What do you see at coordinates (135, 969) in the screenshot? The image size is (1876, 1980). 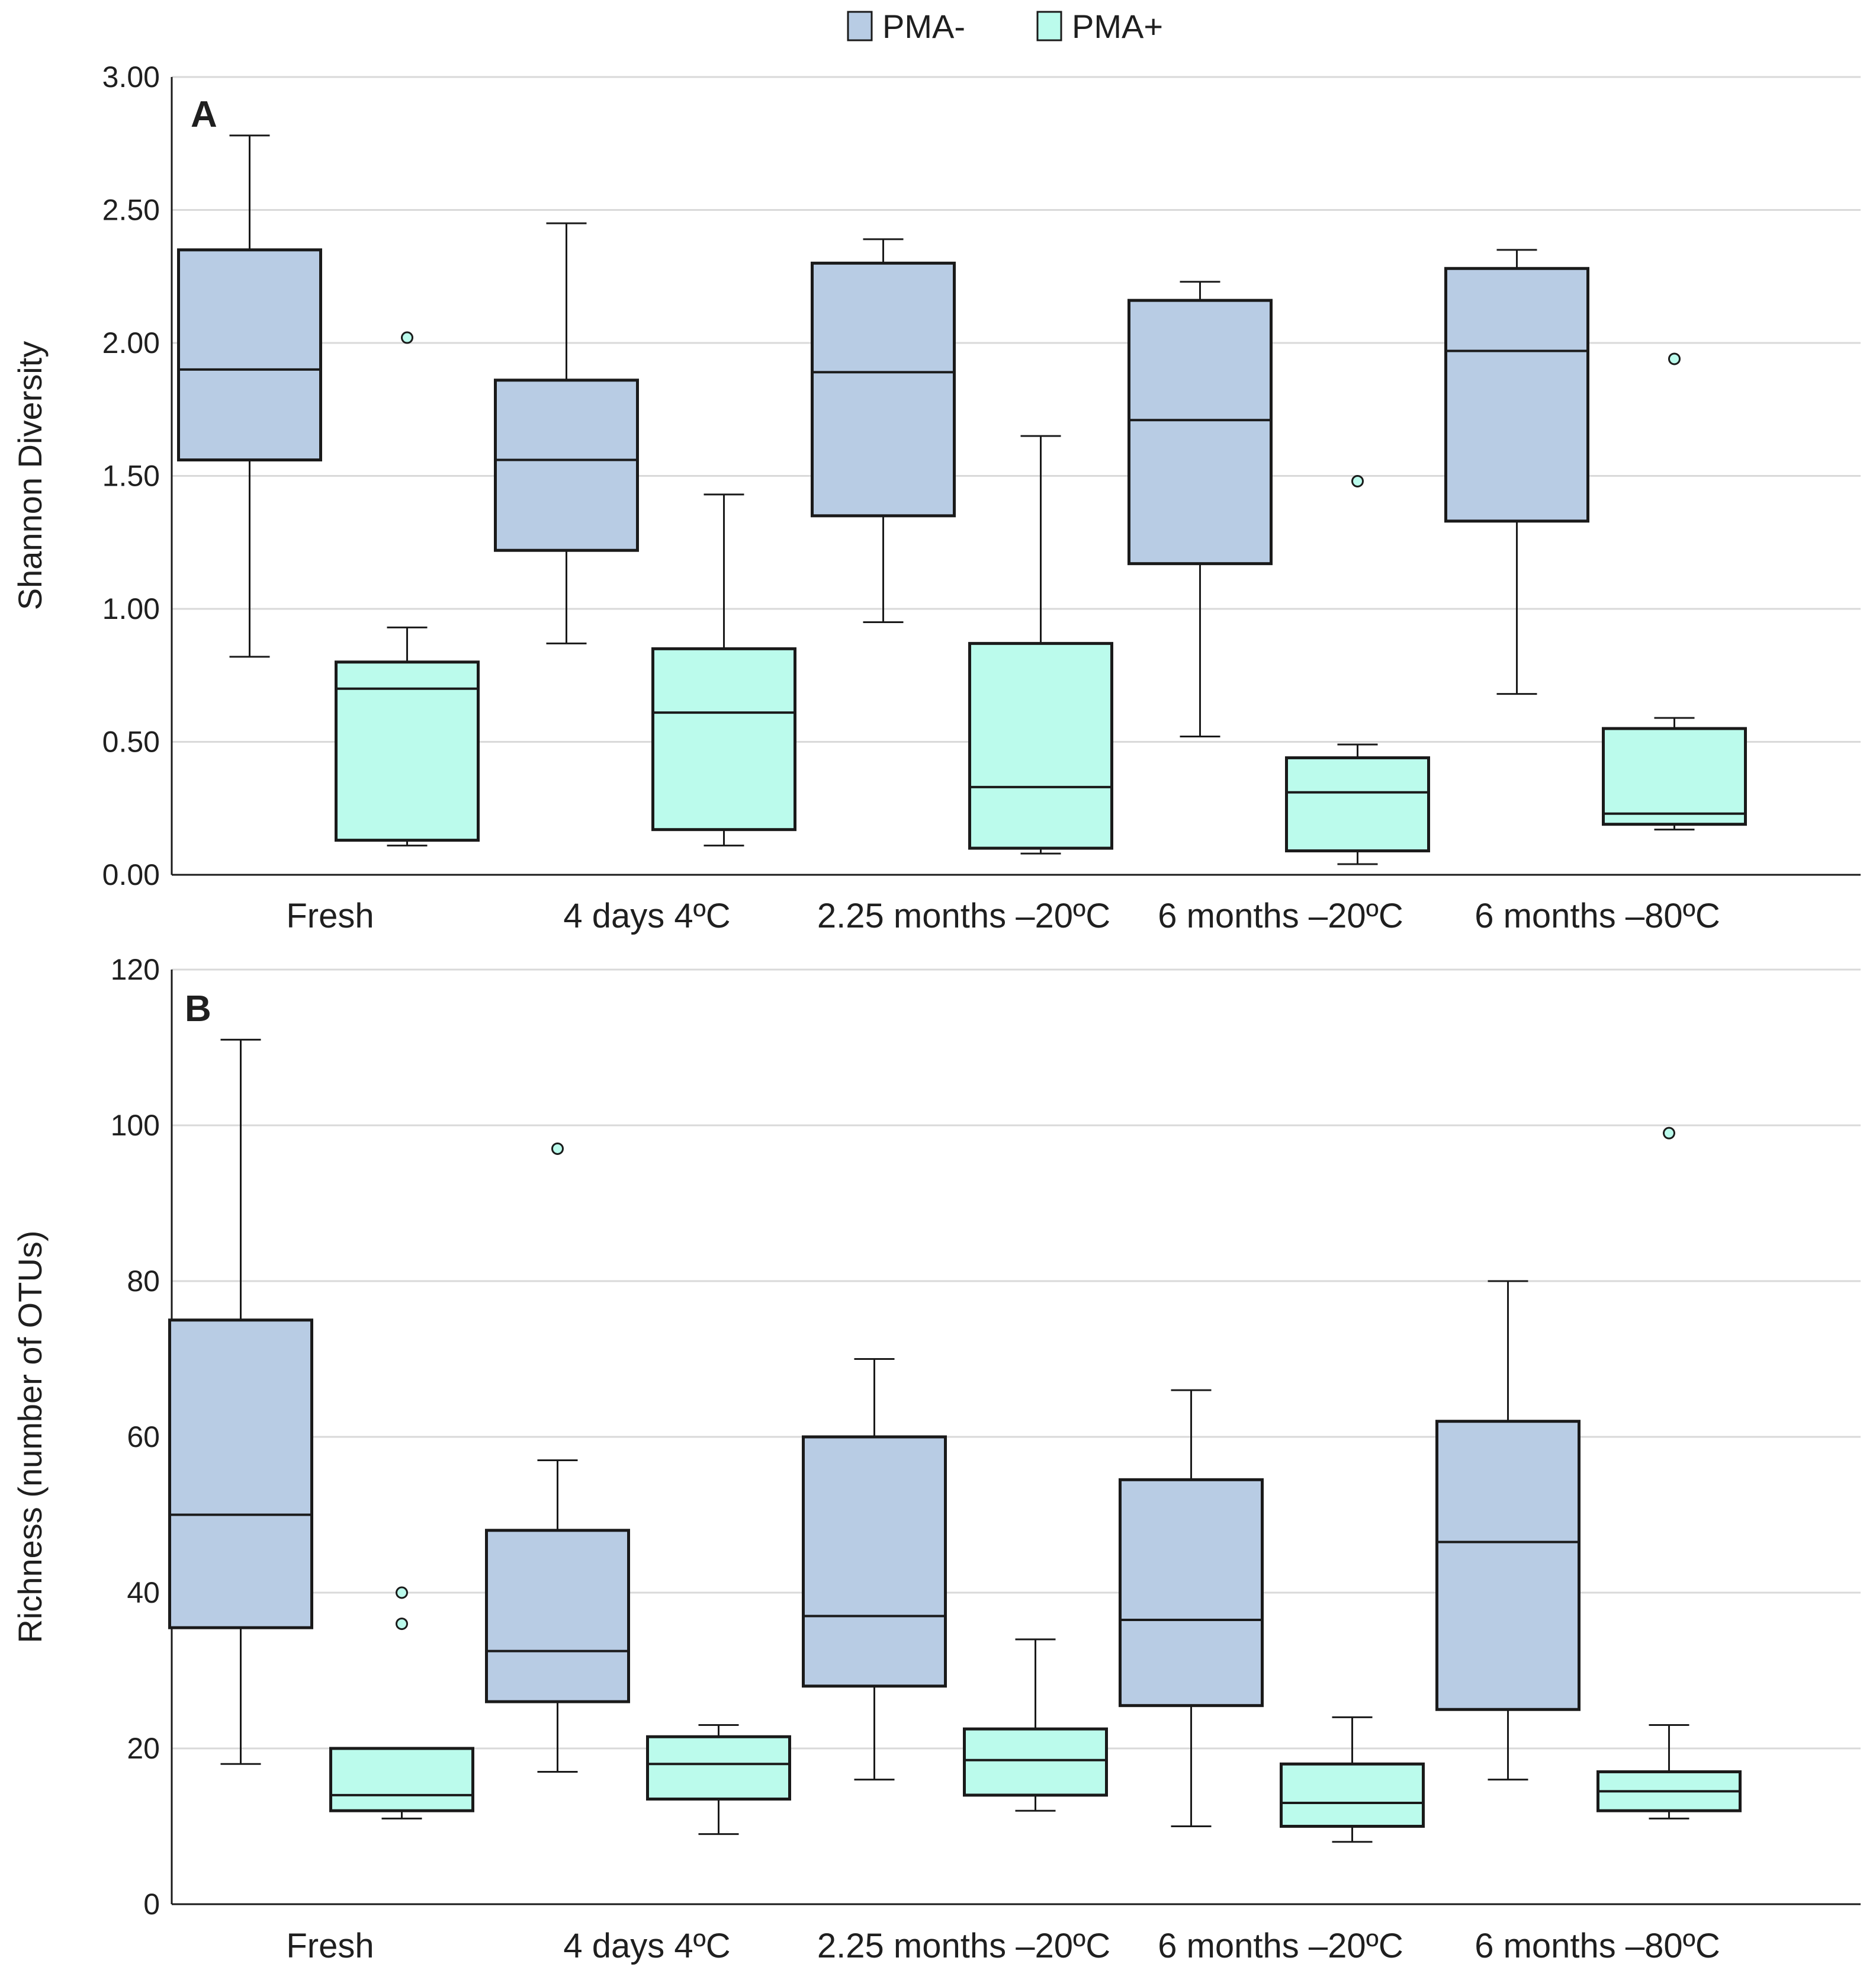 I see `panel-b-y-tick-label: 120` at bounding box center [135, 969].